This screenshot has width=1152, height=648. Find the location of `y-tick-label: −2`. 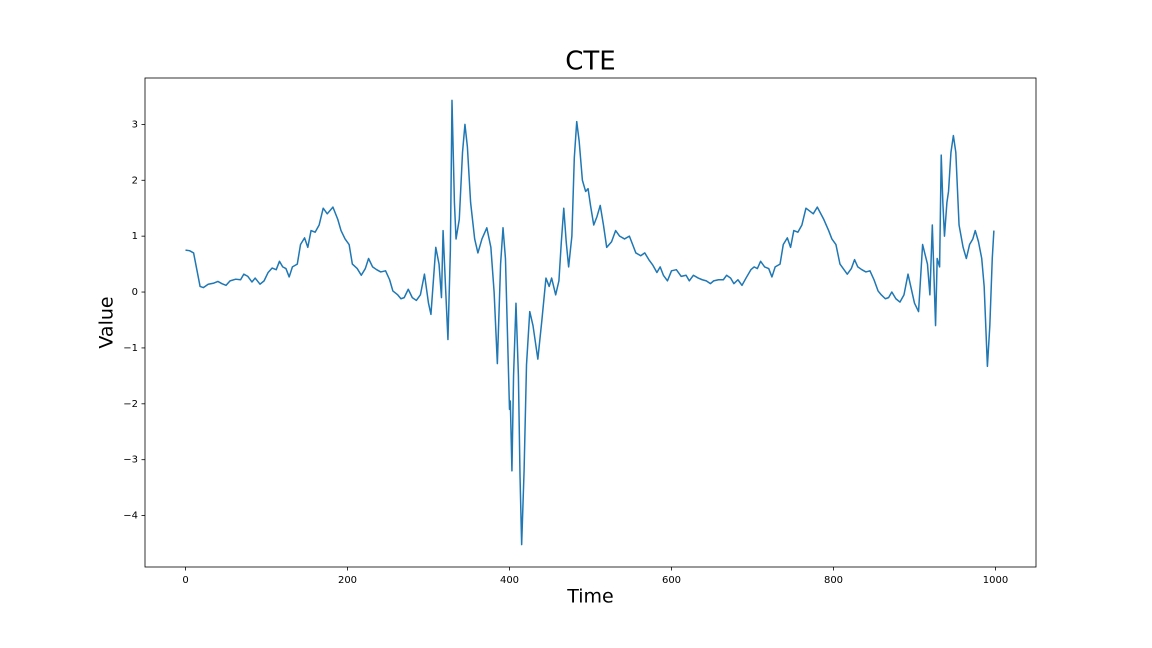

y-tick-label: −2 is located at coordinates (130, 404).